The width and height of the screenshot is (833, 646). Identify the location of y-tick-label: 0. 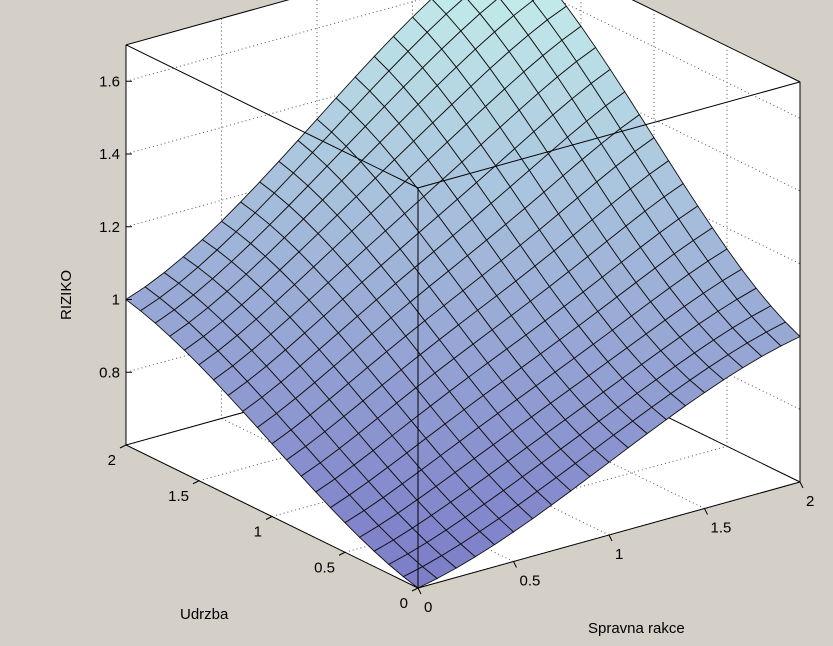
(404, 603).